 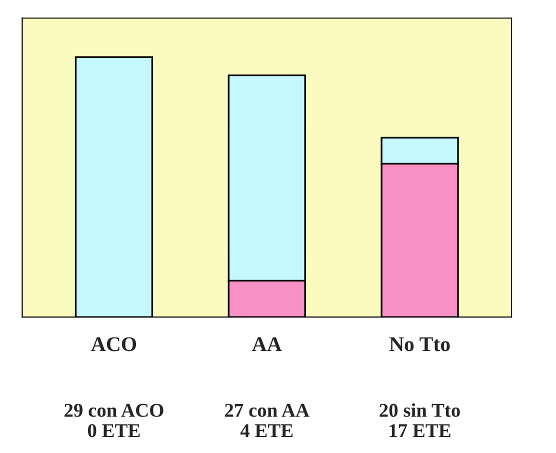 I want to click on text: 29 con ACO 0 ETE, so click(x=114, y=421).